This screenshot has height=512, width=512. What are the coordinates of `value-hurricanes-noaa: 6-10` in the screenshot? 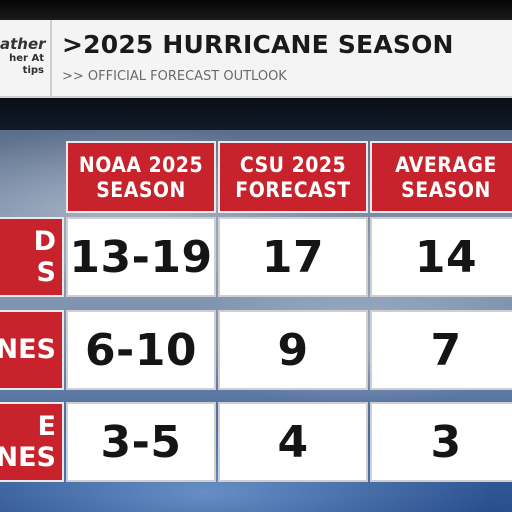 It's located at (141, 350).